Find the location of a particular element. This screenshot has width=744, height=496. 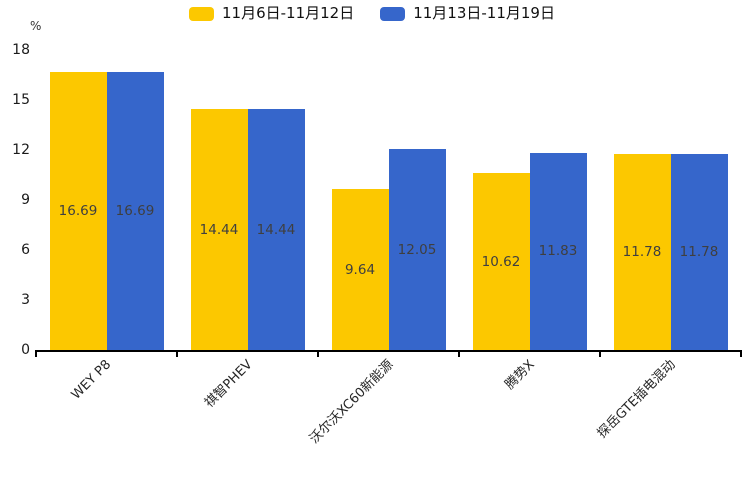

bar-value-label: 12.05 is located at coordinates (417, 249).